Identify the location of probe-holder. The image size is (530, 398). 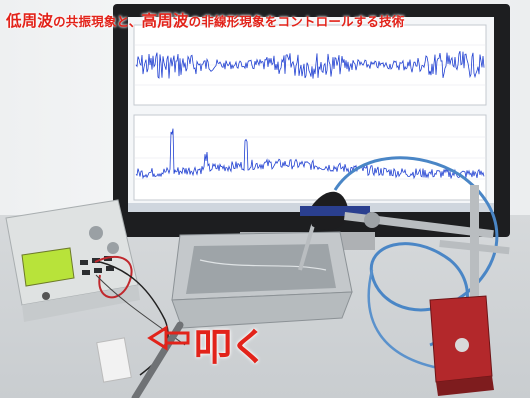
(396, 231).